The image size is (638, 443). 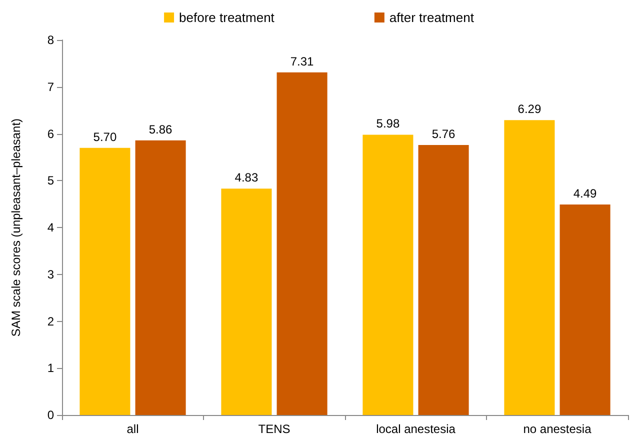 What do you see at coordinates (50, 368) in the screenshot?
I see `y-tick-label: 1` at bounding box center [50, 368].